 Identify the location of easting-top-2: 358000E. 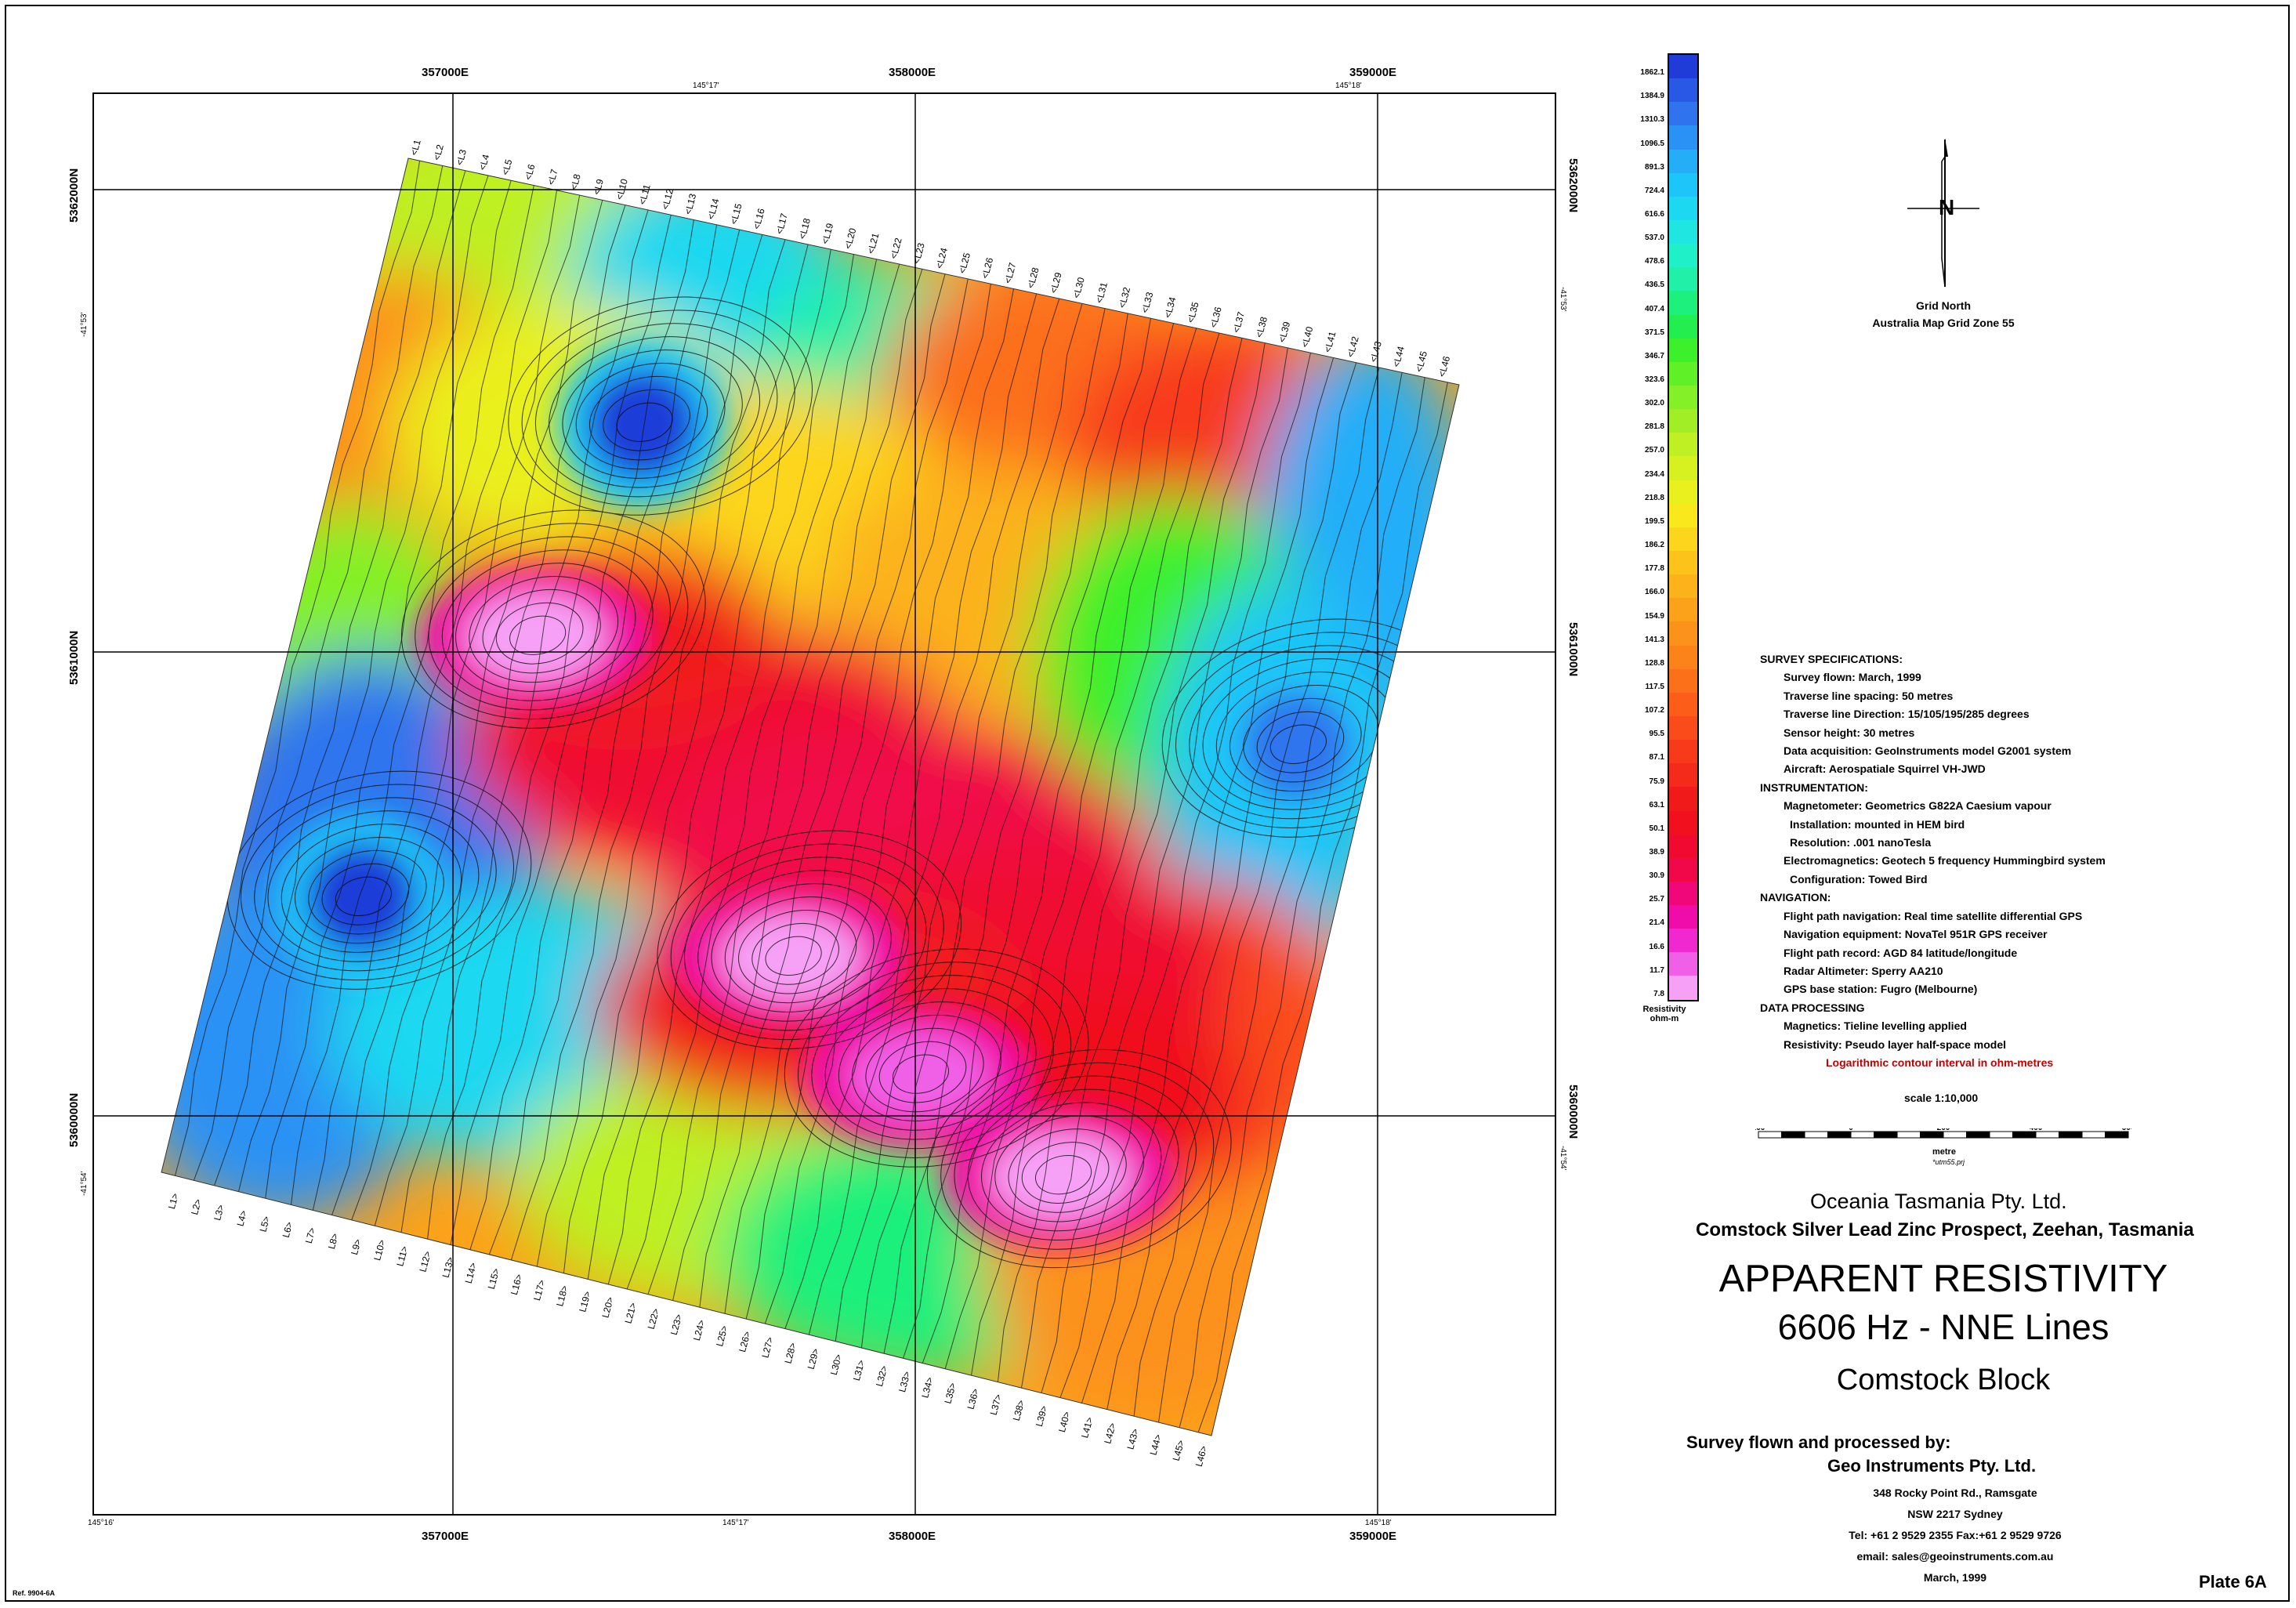
(912, 72).